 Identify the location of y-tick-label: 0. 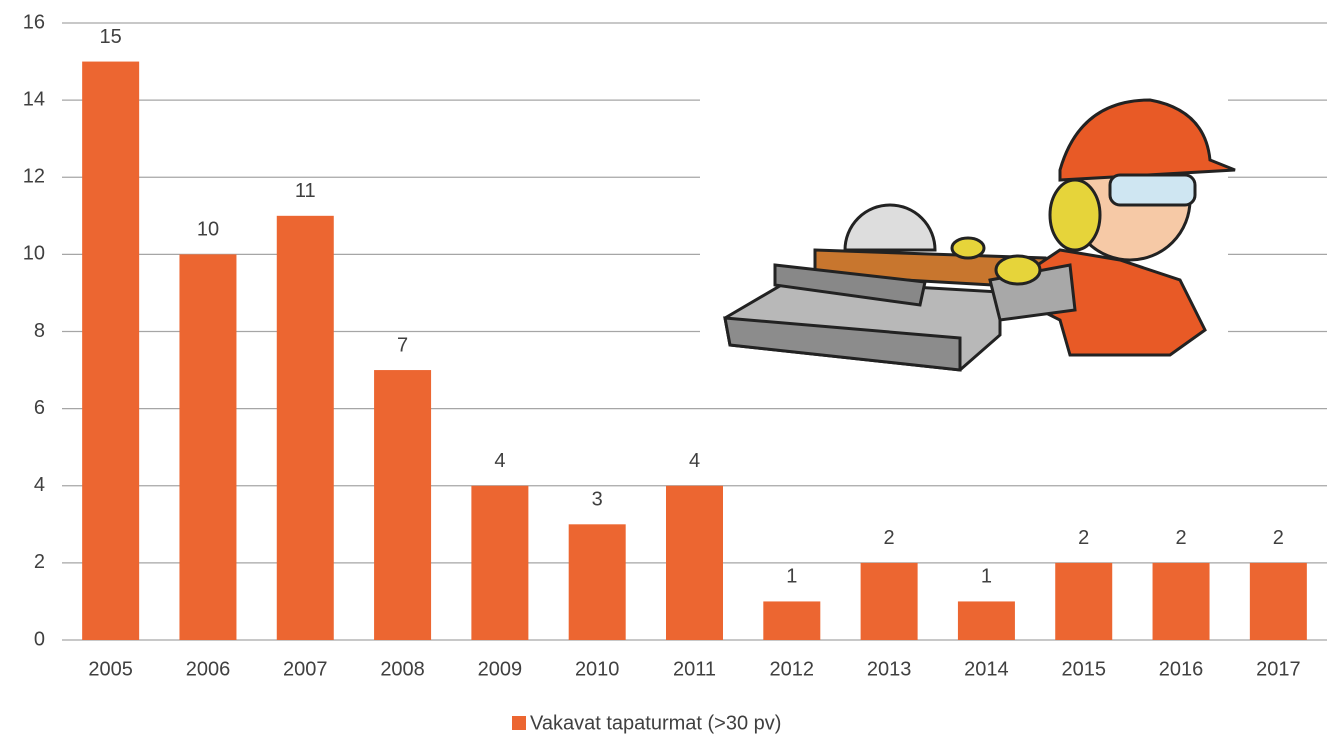
(39, 639).